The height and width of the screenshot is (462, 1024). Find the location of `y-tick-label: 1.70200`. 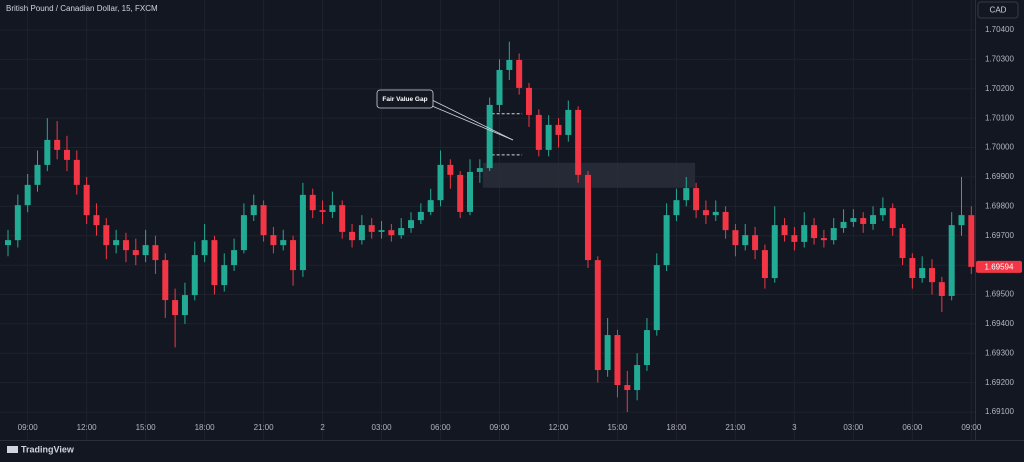

y-tick-label: 1.70200 is located at coordinates (999, 88).